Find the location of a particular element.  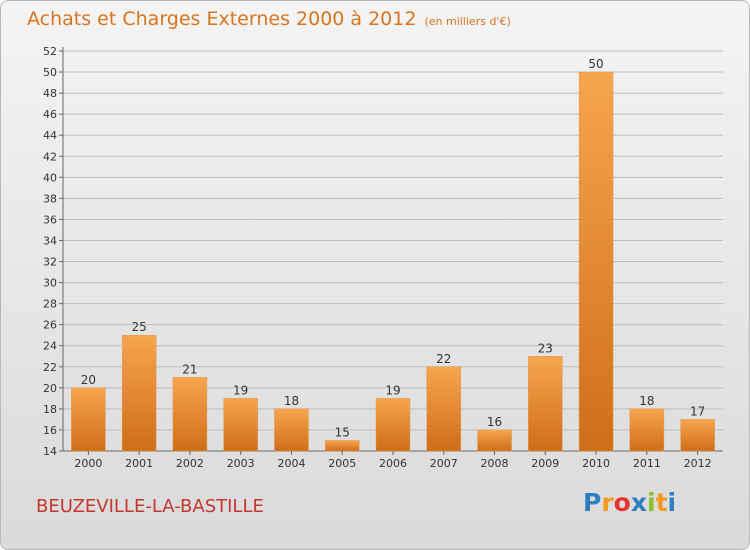

chart-subtitle: (en milliers d'€) is located at coordinates (467, 21).